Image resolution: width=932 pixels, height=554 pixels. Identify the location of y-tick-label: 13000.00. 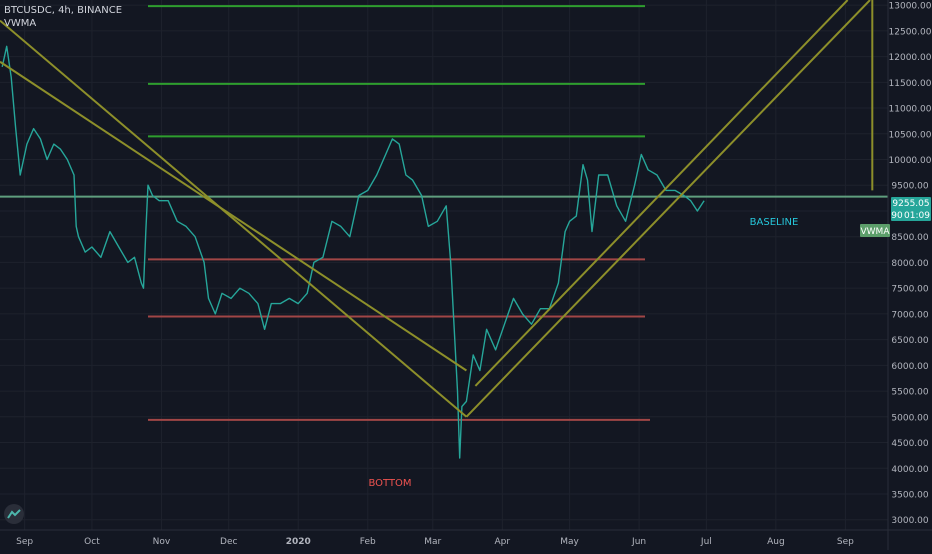
(910, 7).